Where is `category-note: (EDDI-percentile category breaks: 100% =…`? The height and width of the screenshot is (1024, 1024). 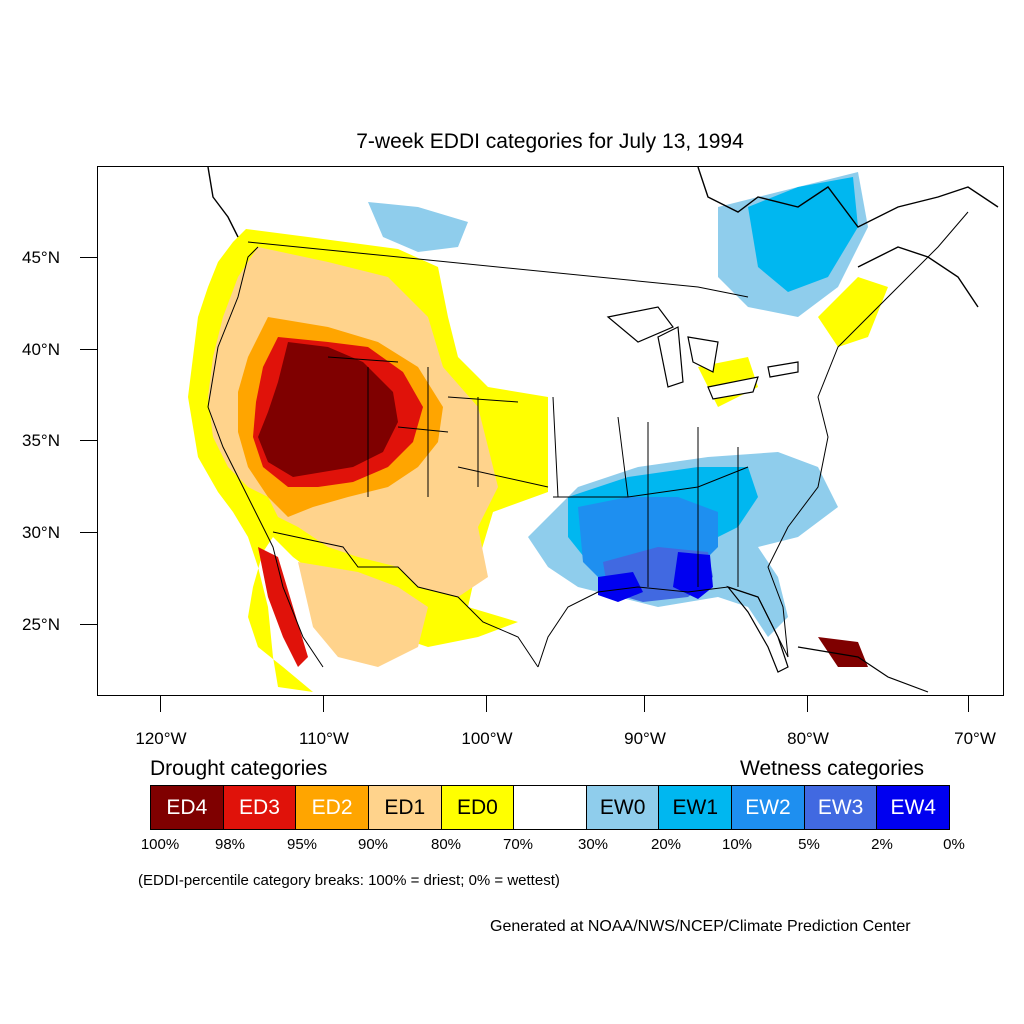
category-note: (EDDI-percentile category breaks: 100% =… is located at coordinates (349, 880).